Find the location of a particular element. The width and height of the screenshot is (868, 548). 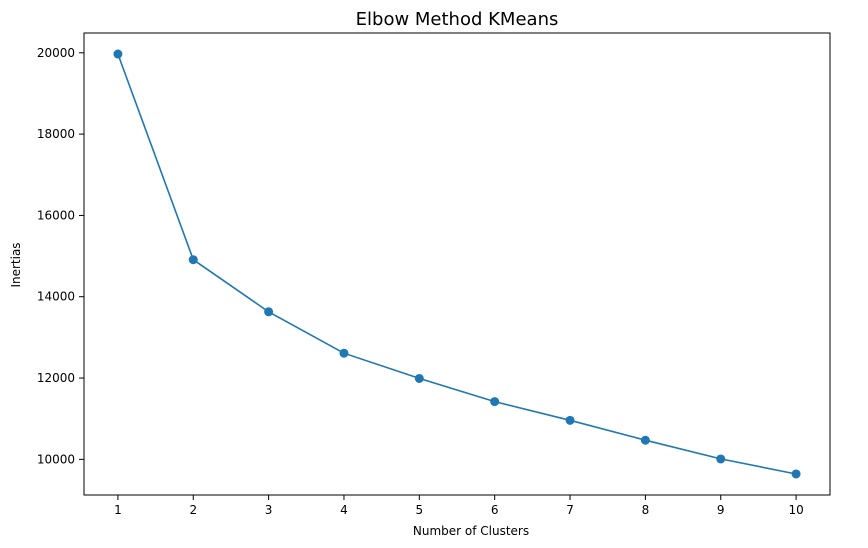

y-tick-label: 18000 is located at coordinates (56, 134).